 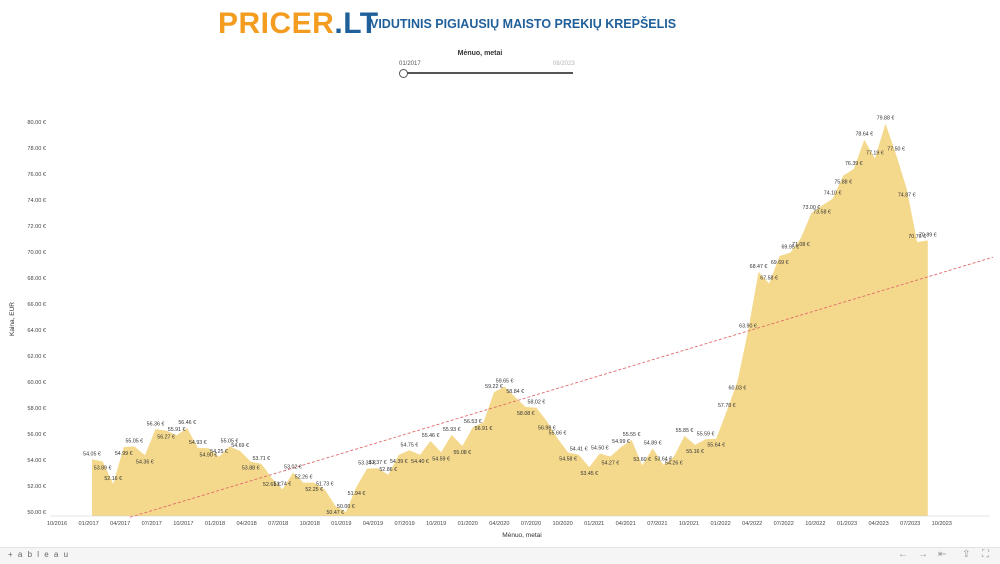 I want to click on y-tick-label: 56.00 €, so click(x=37, y=435).